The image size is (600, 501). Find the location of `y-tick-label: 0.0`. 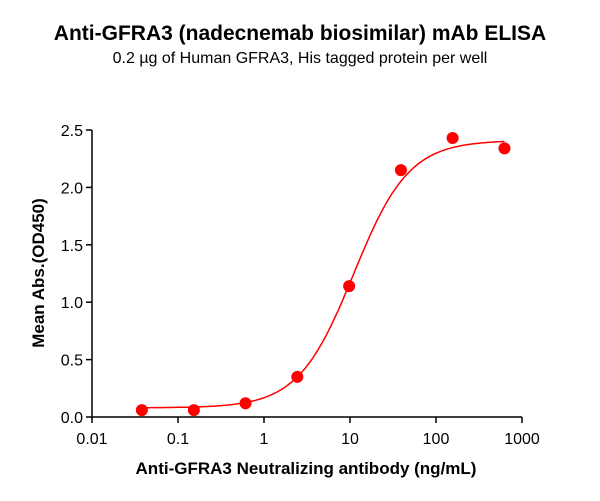

y-tick-label: 0.0 is located at coordinates (72, 418).